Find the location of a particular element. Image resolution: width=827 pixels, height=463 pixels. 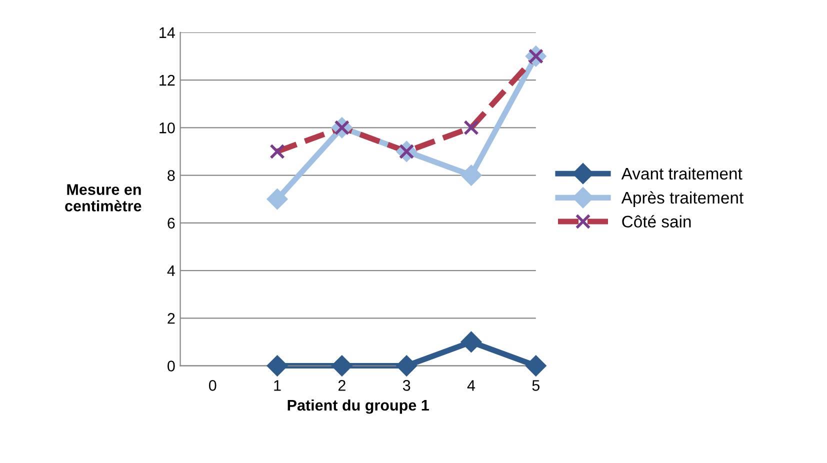

x-tick-label: 4 is located at coordinates (471, 385).